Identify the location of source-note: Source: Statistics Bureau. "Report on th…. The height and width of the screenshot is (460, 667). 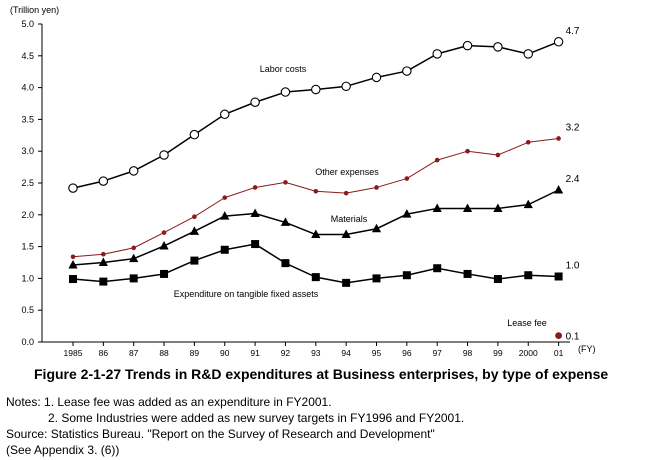
(220, 434).